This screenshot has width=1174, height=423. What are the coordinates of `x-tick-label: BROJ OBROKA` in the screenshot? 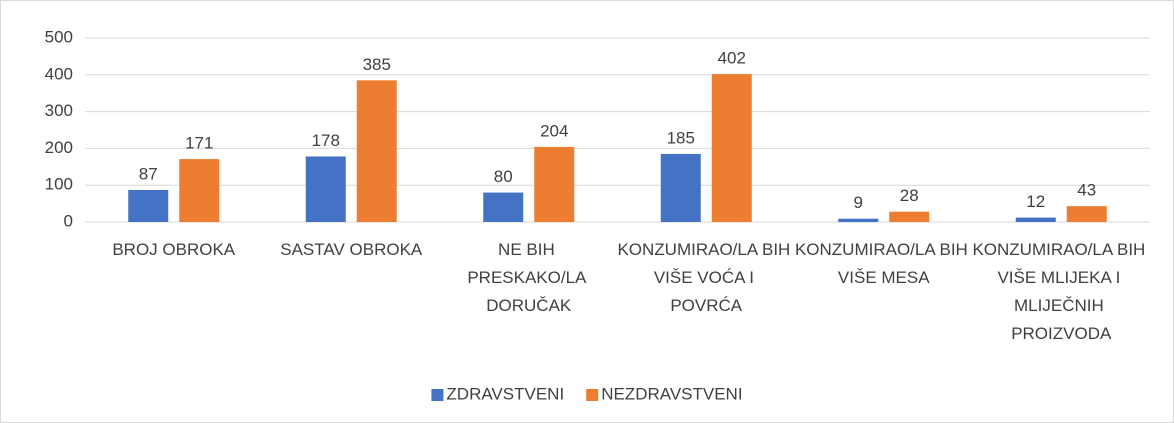 It's located at (173, 249).